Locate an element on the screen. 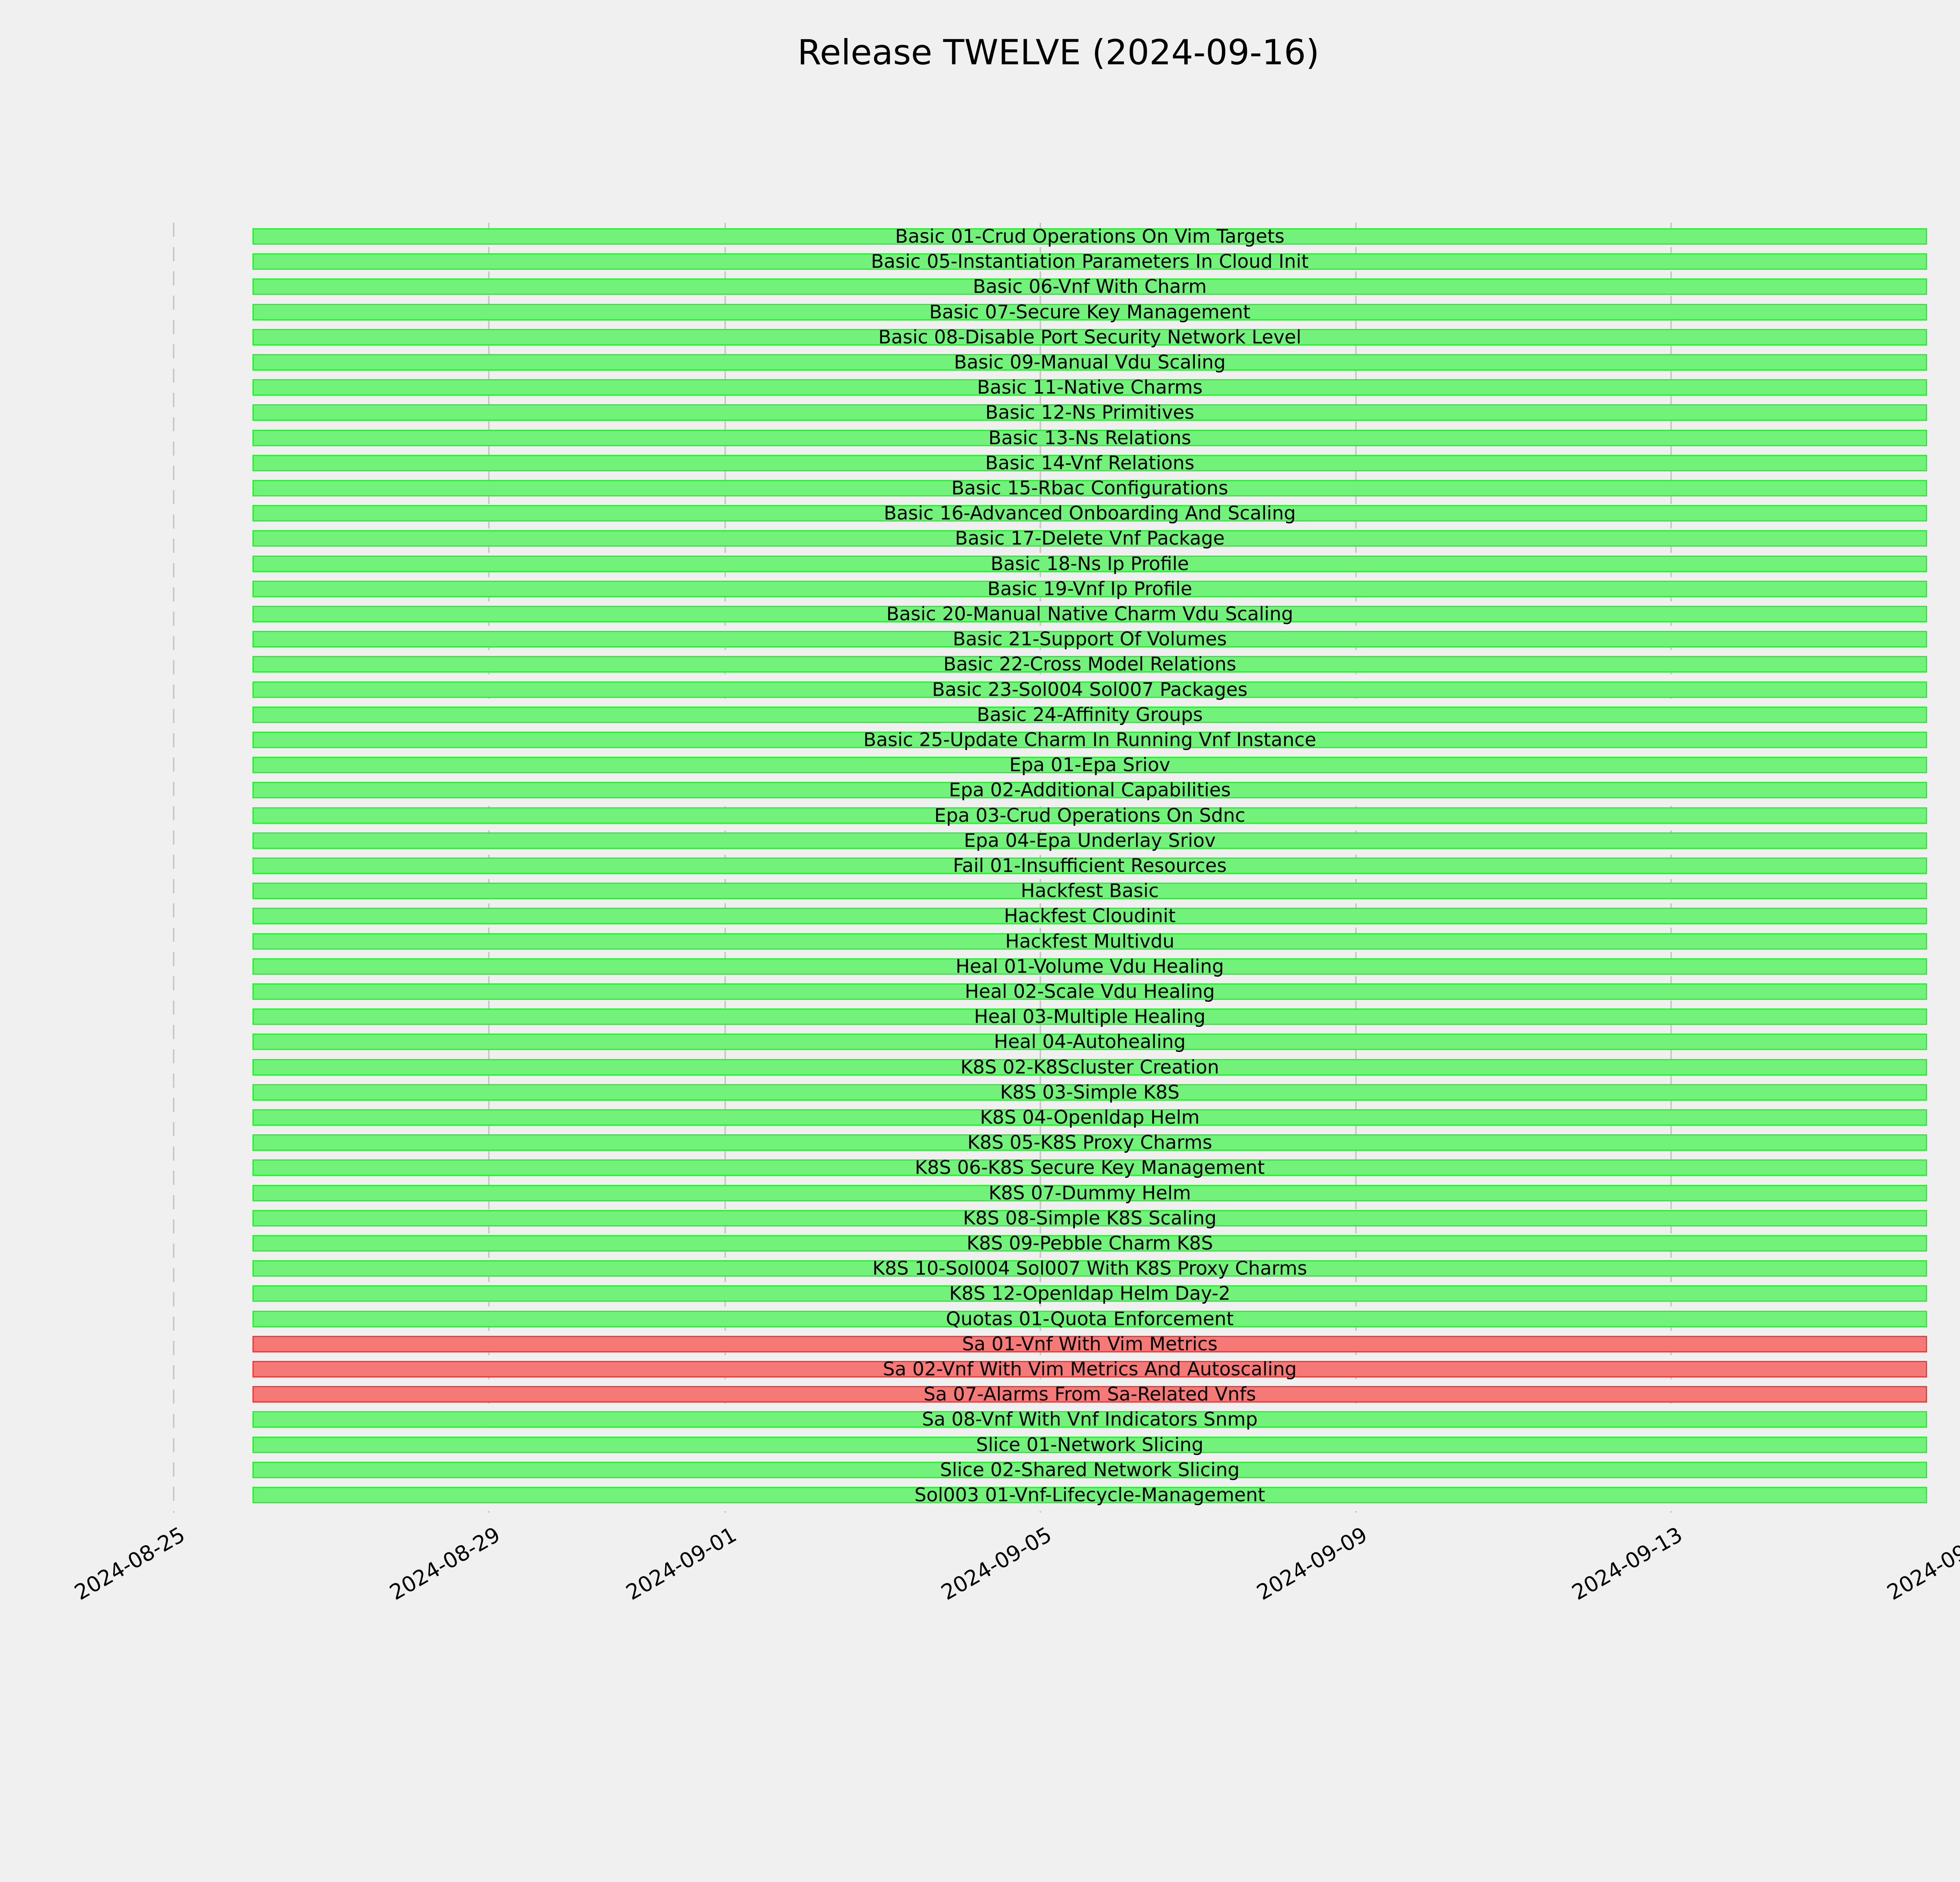 The width and height of the screenshot is (1960, 1882). bar-label: K8S 04-Openldap Helm is located at coordinates (1090, 1117).